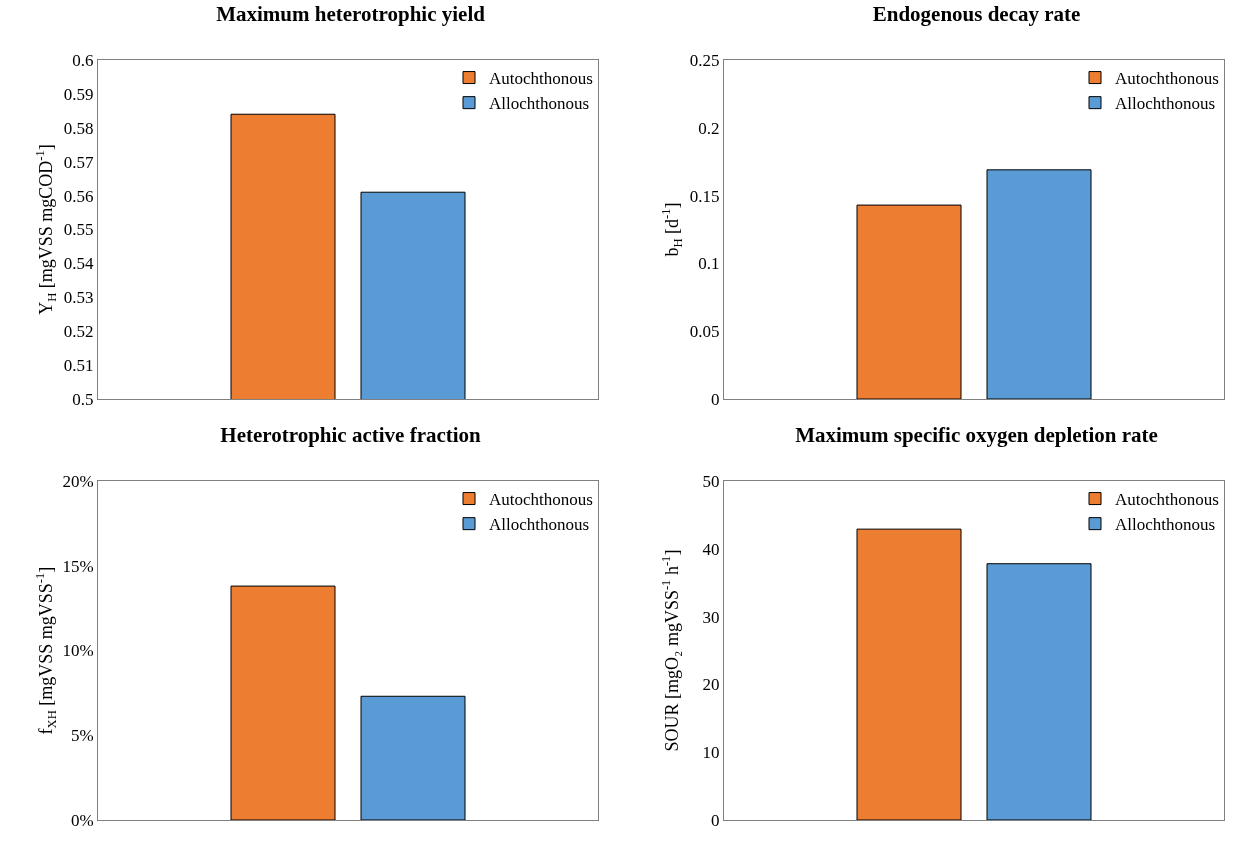 Image resolution: width=1253 pixels, height=843 pixels. Describe the element at coordinates (82, 820) in the screenshot. I see `y-tick-label: 0%` at that location.